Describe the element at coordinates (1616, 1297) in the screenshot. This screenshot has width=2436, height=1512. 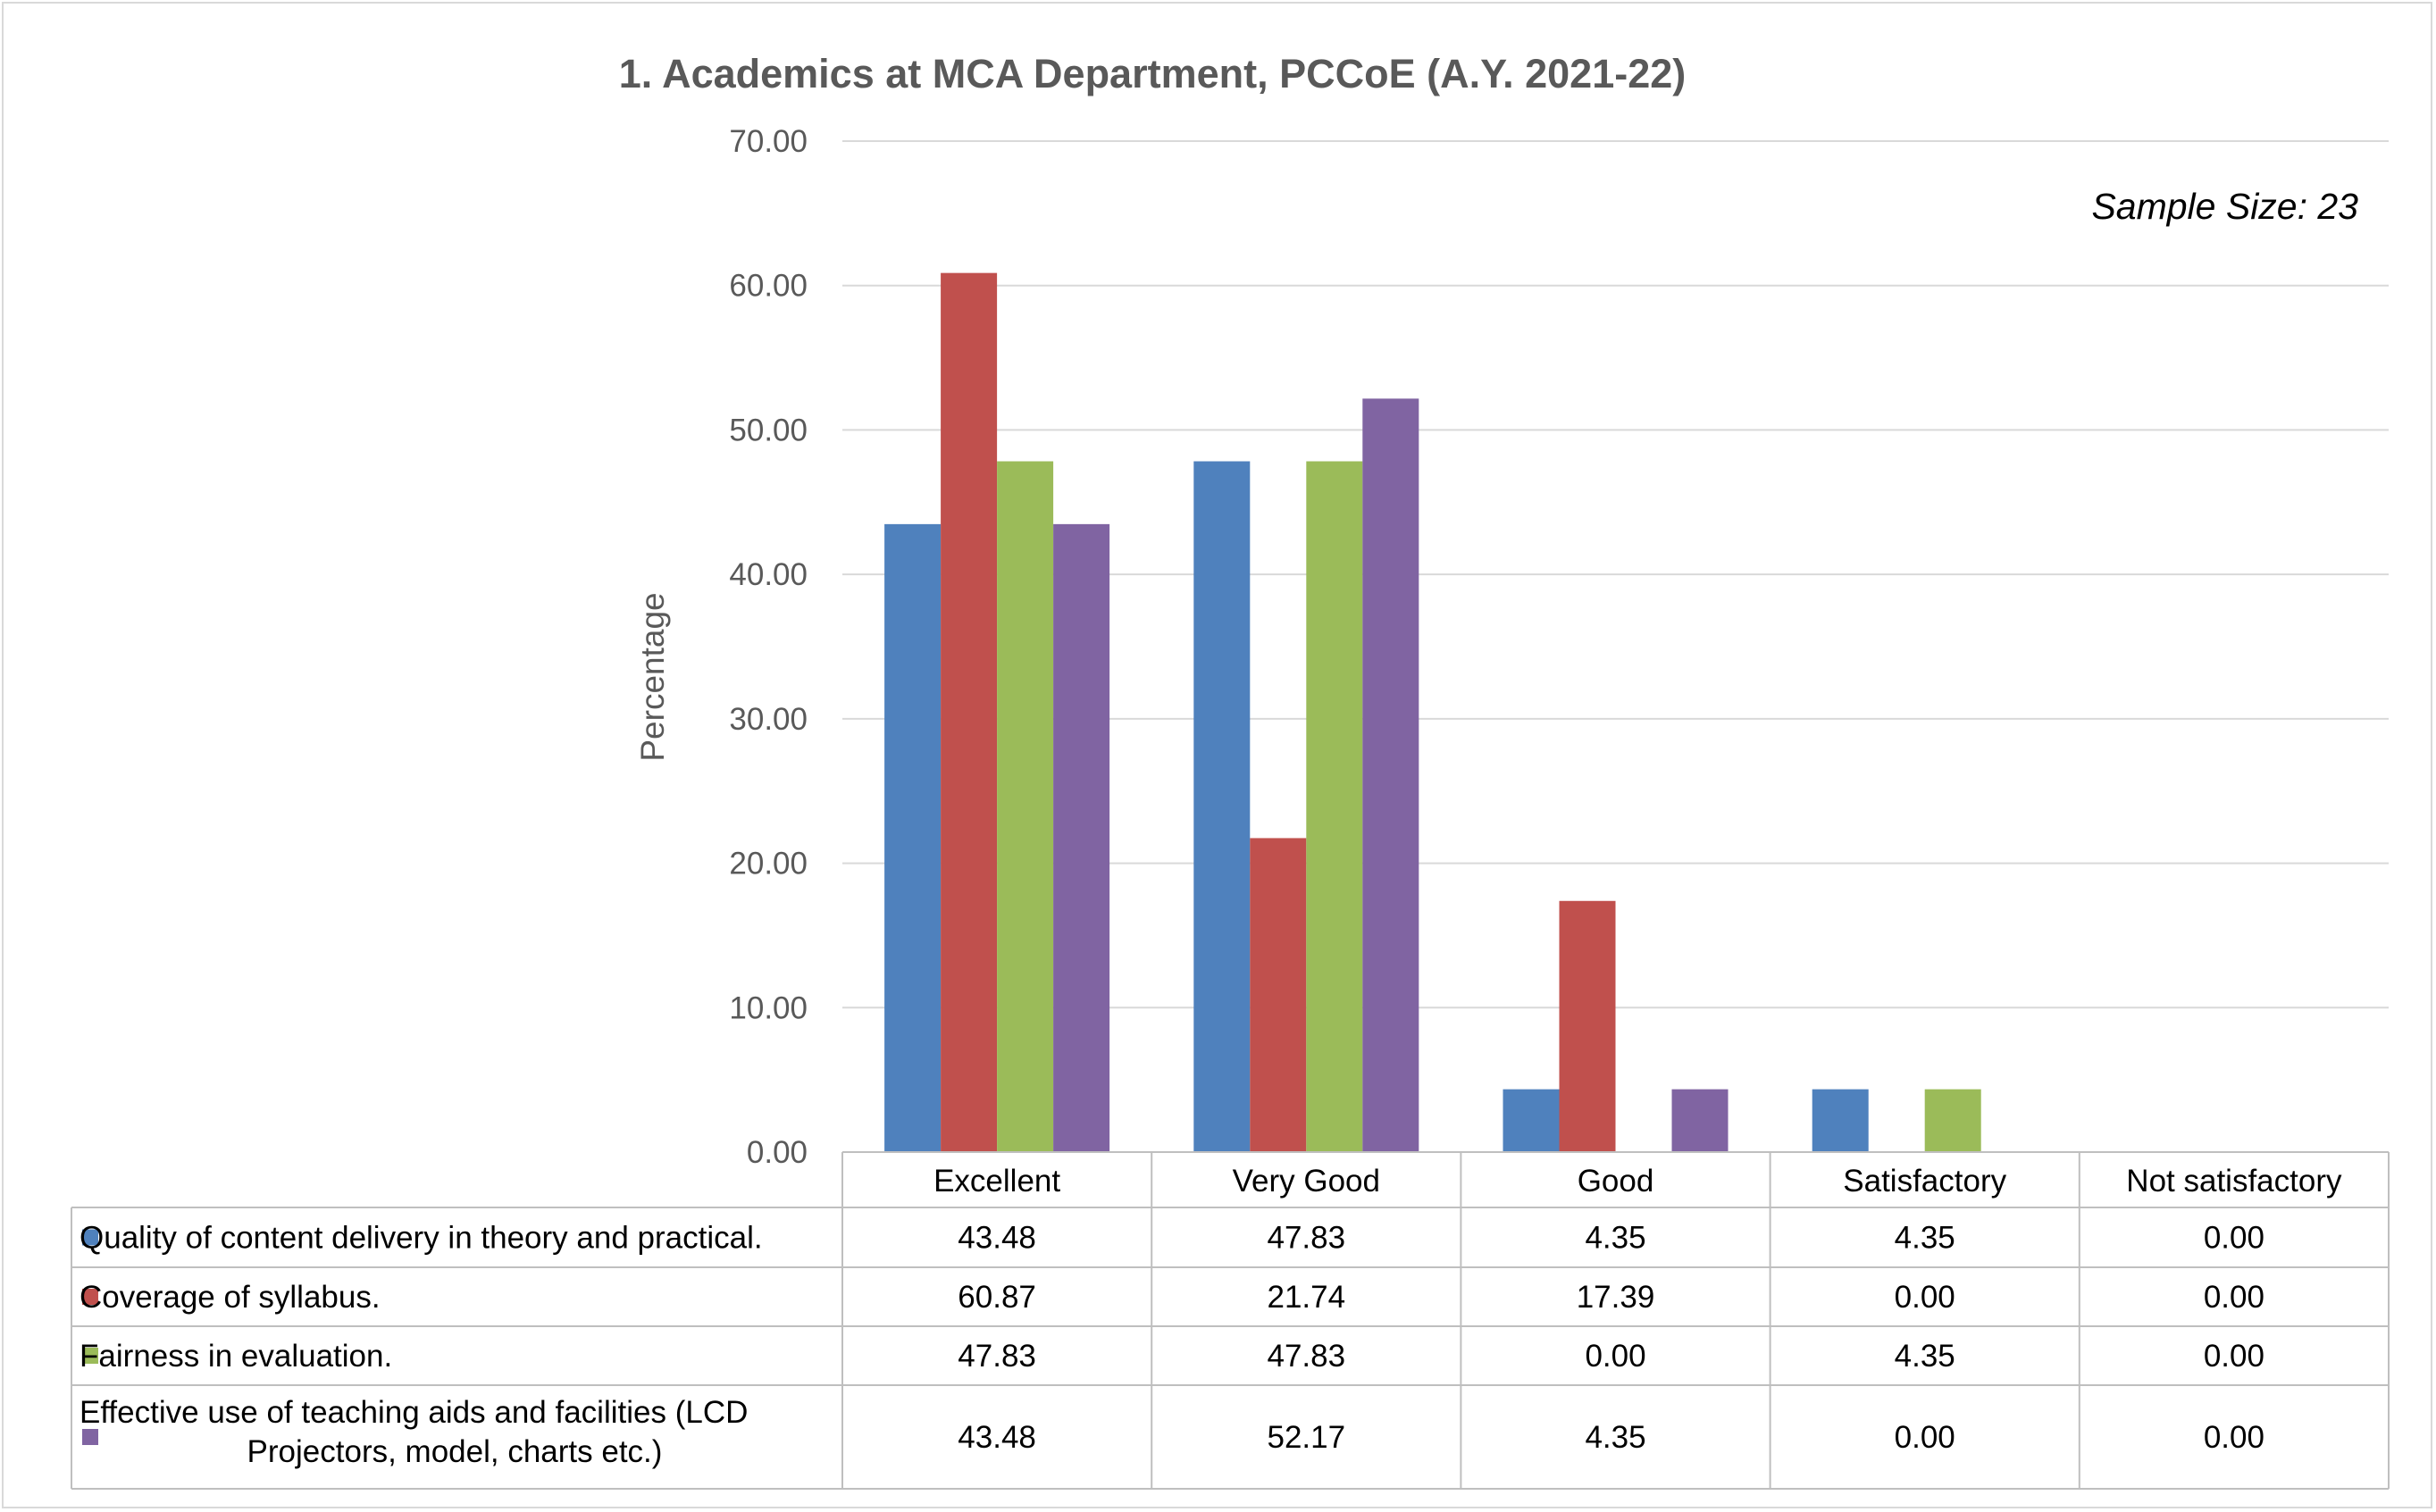
I see `table-cell-value: 17.39` at that location.